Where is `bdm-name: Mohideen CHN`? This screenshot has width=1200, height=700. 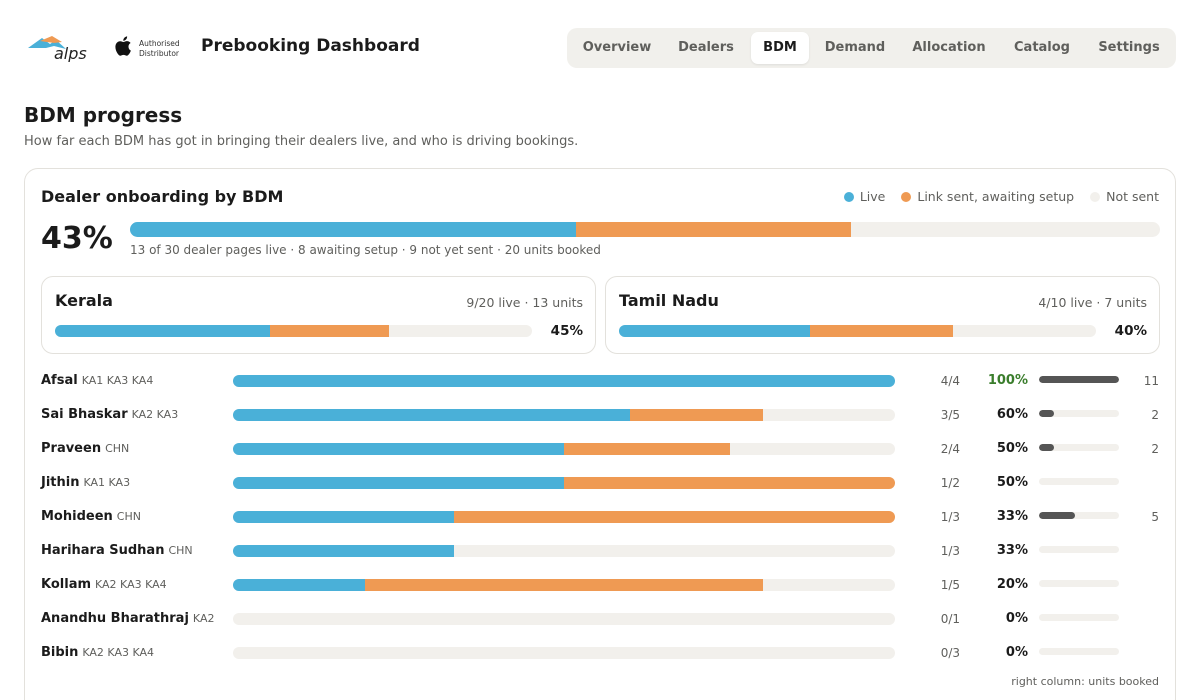 bdm-name: Mohideen CHN is located at coordinates (91, 516).